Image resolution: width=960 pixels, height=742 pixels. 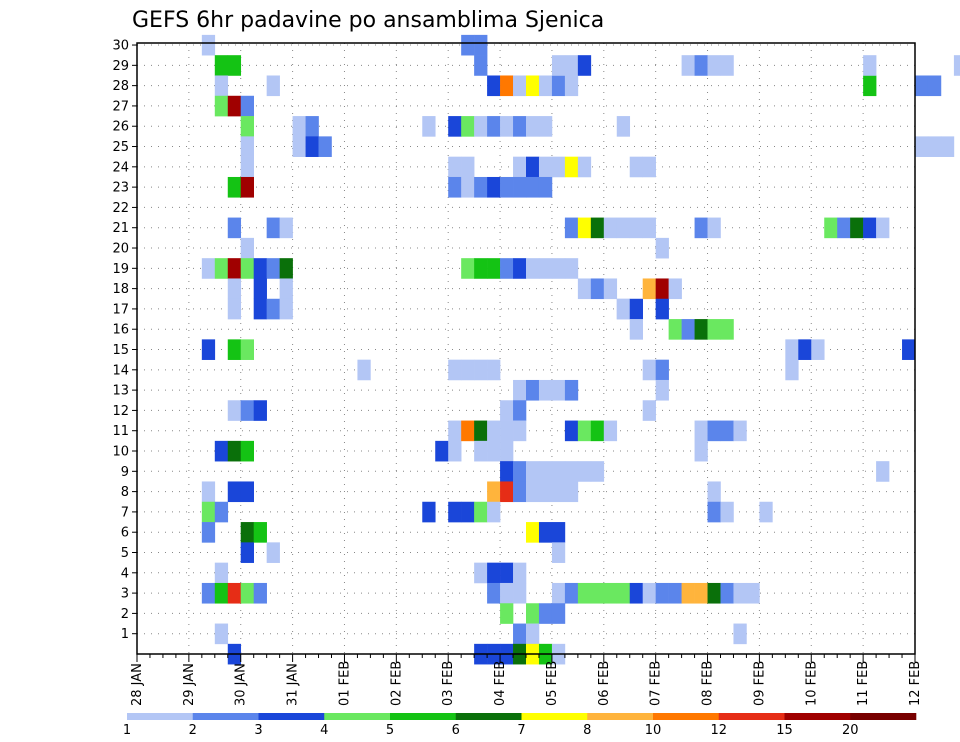 I want to click on y-tick-label: 16, so click(x=120, y=330).